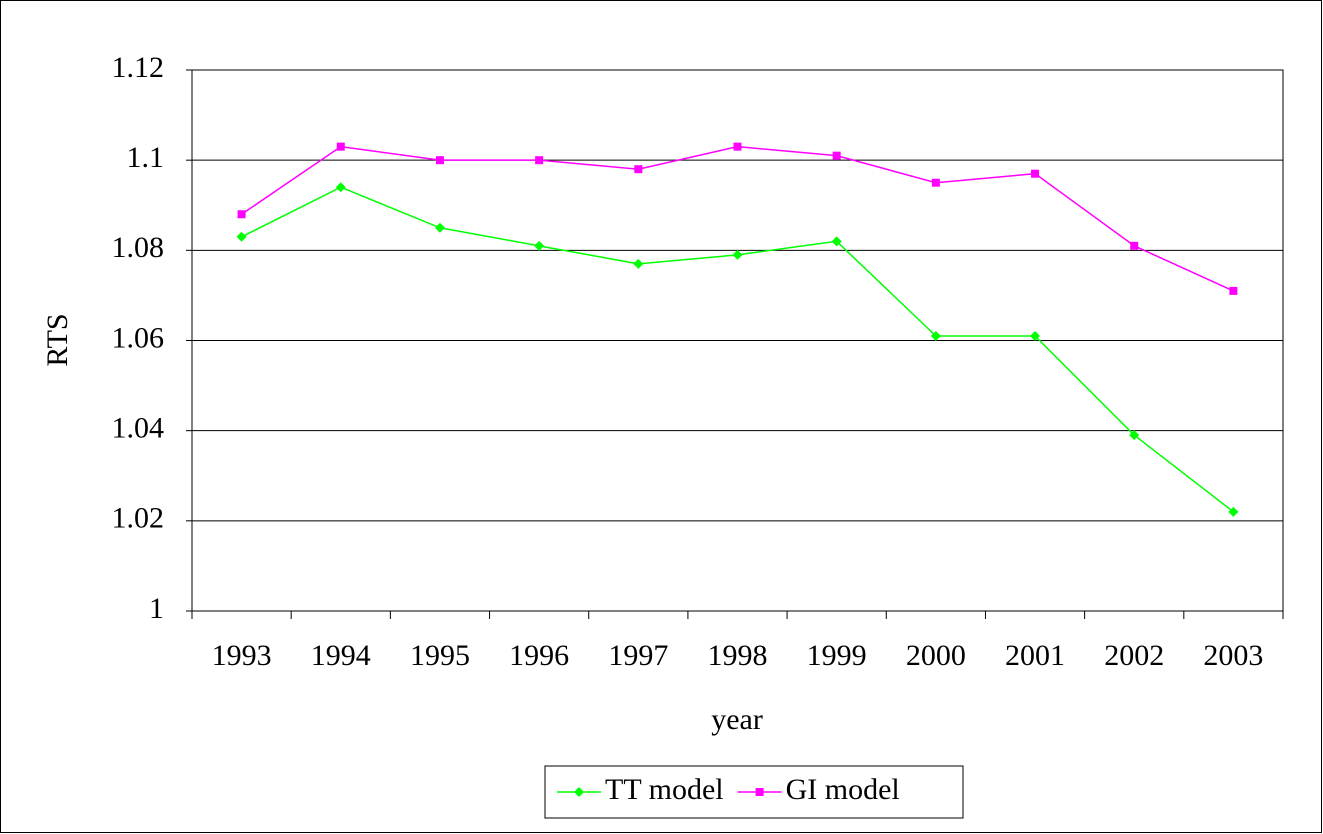 This screenshot has width=1323, height=834. I want to click on legend-item: TT model, so click(640, 789).